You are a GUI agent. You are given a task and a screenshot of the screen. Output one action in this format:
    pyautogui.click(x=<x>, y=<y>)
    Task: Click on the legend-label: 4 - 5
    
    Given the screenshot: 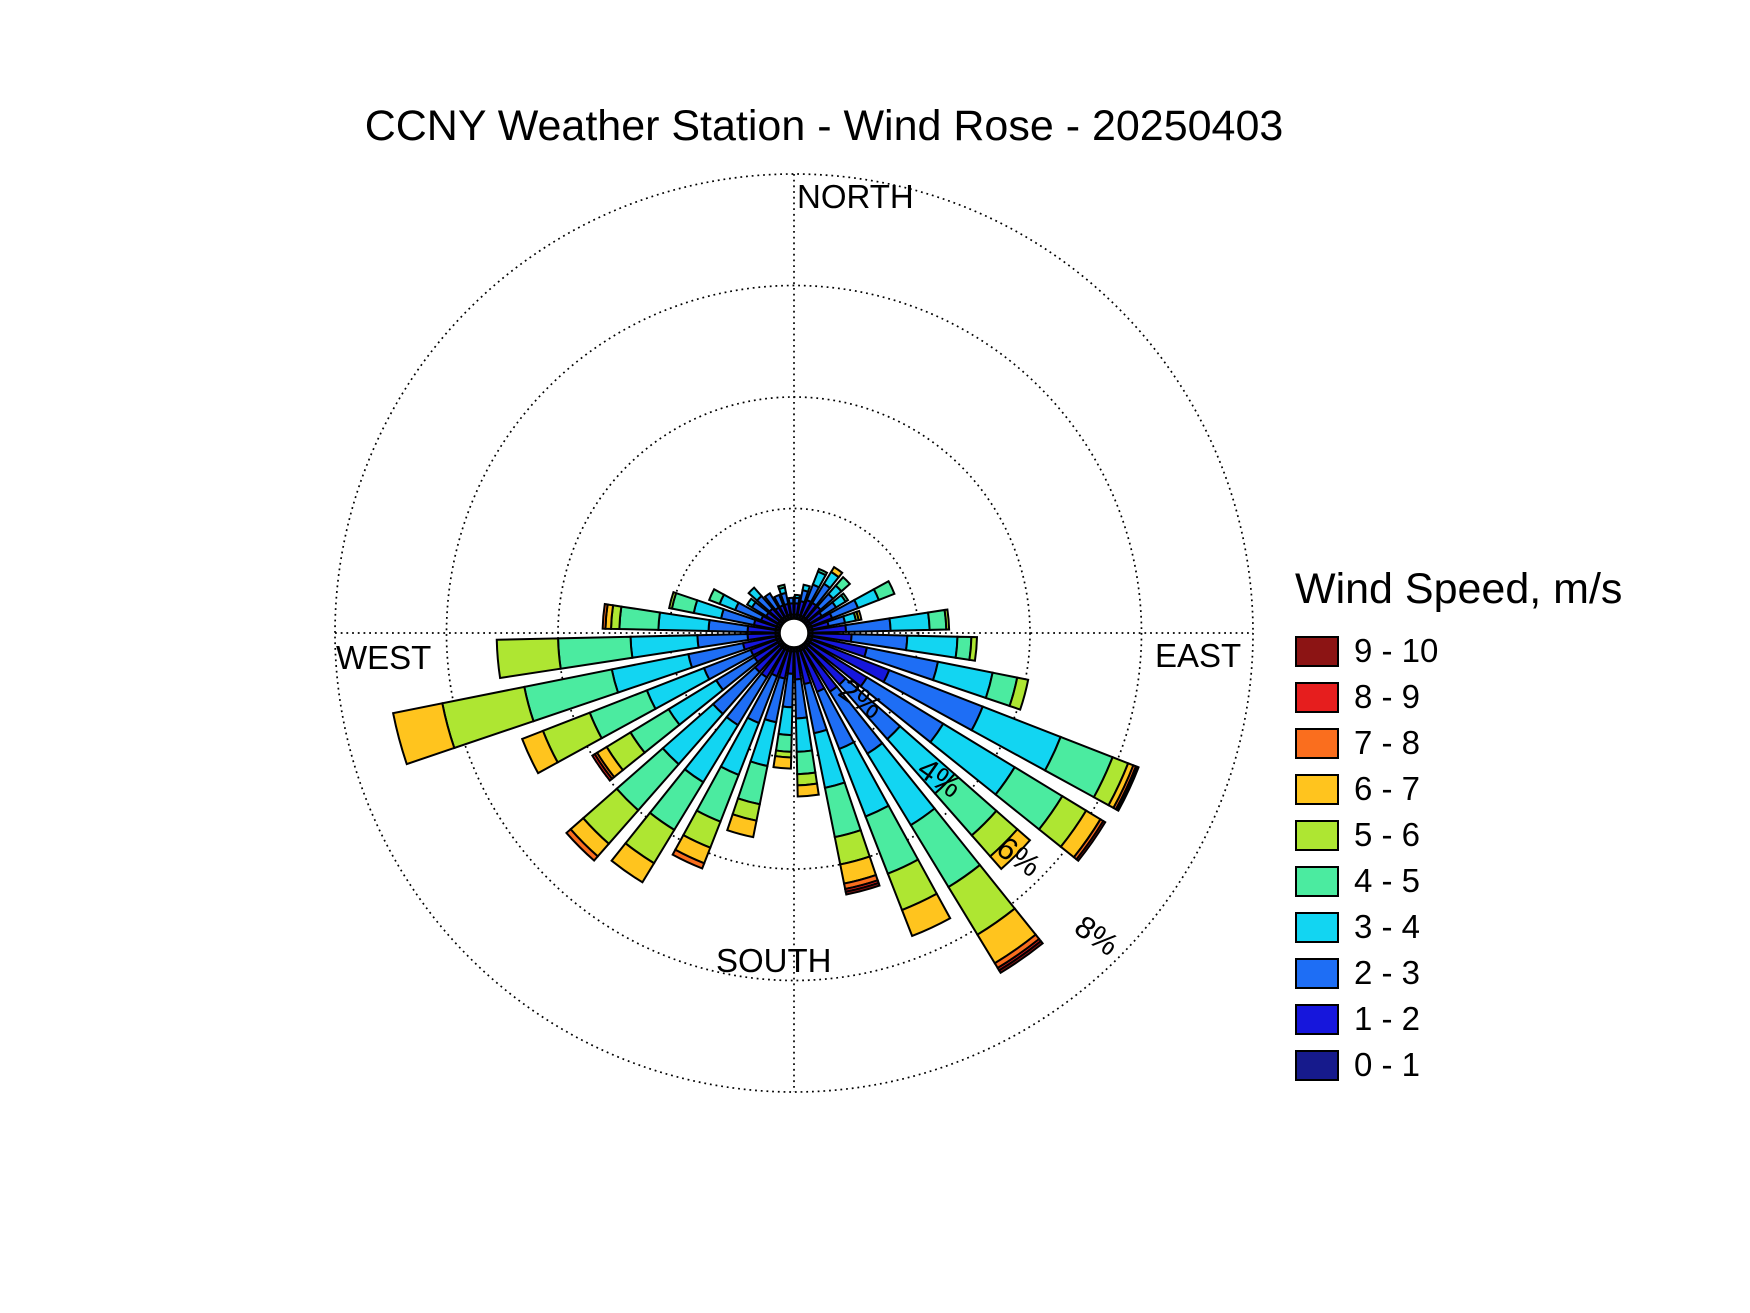 What is the action you would take?
    pyautogui.click(x=1387, y=880)
    